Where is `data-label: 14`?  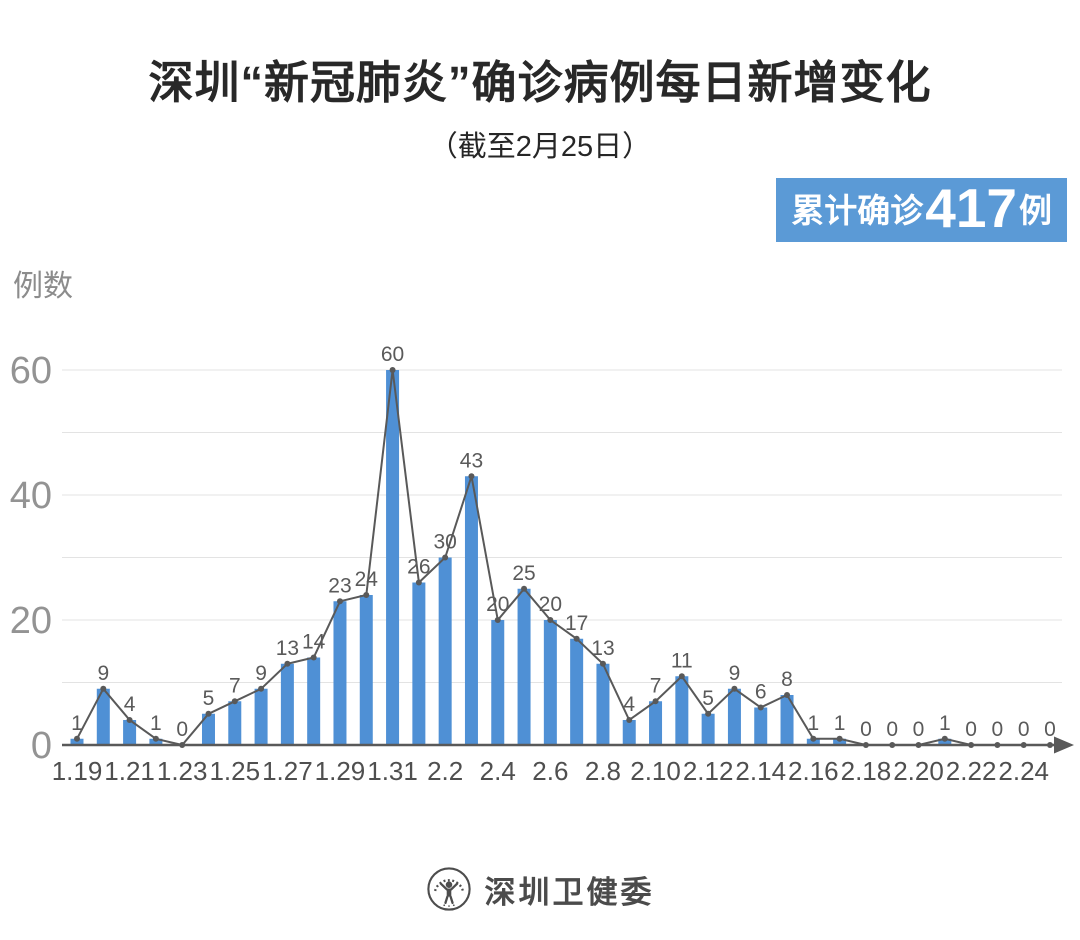 data-label: 14 is located at coordinates (314, 642).